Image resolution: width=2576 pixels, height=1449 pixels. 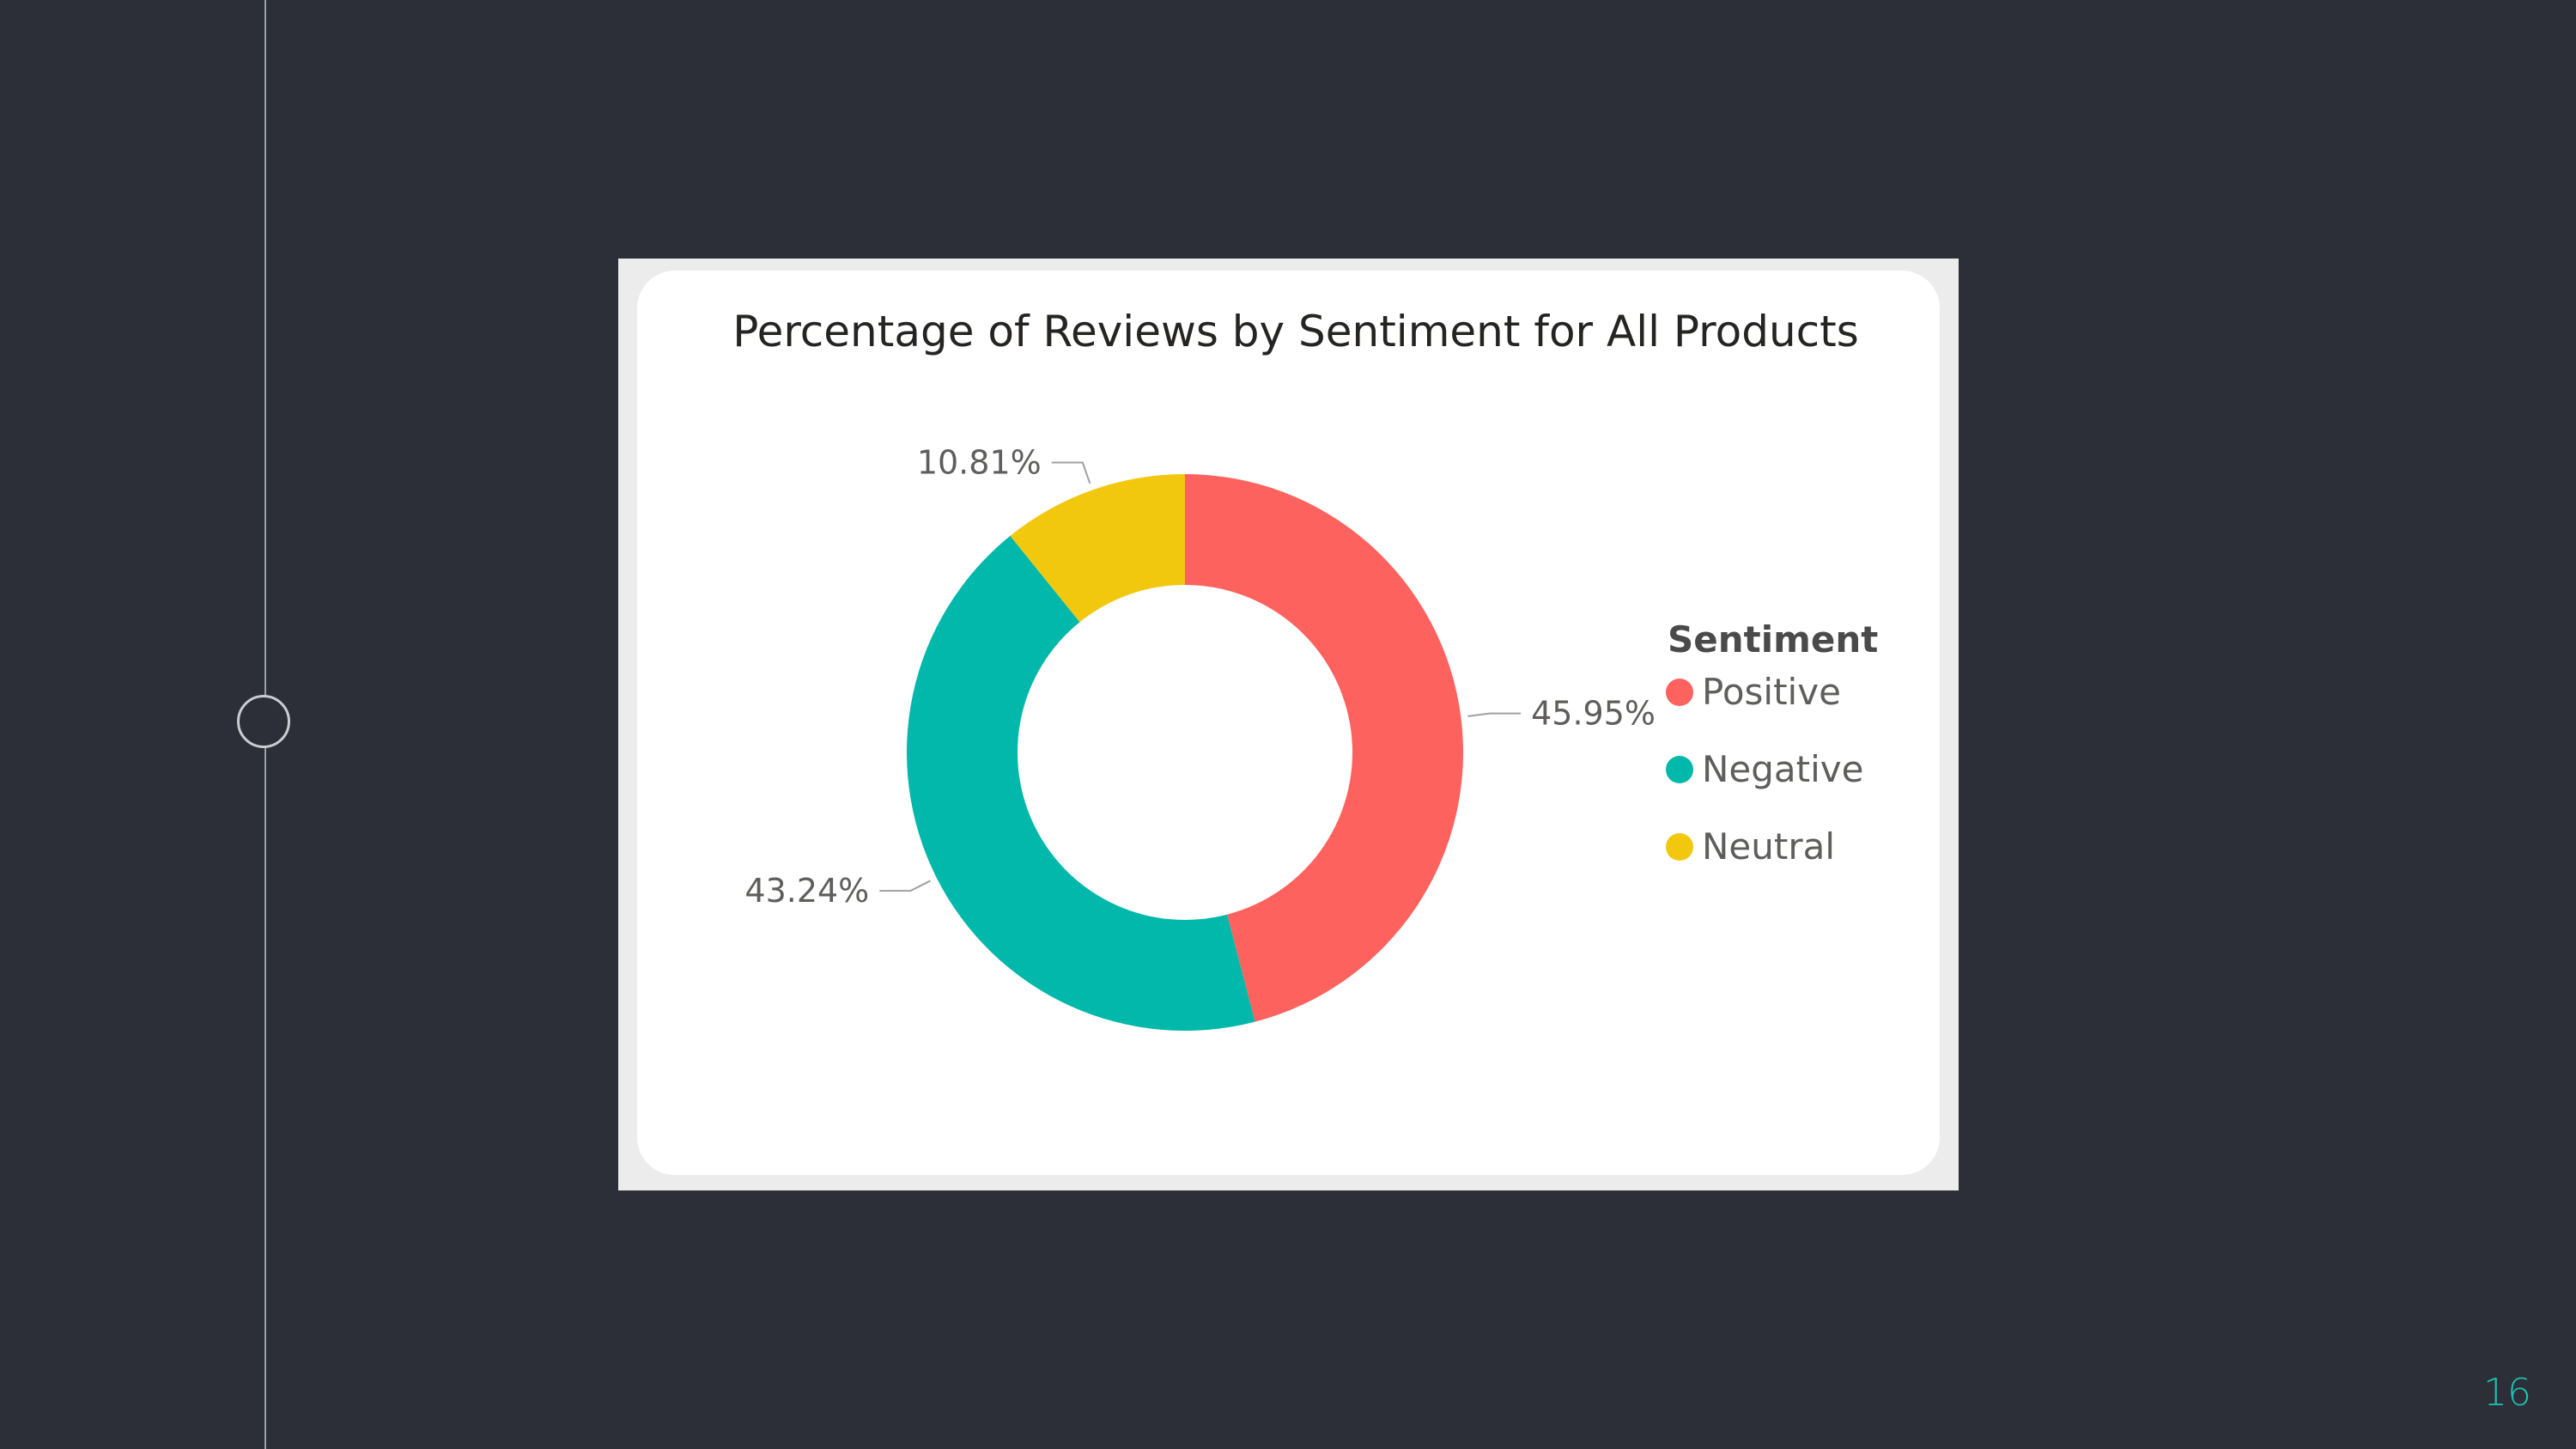 What do you see at coordinates (1783, 769) in the screenshot?
I see `legend-item-negative: Negative` at bounding box center [1783, 769].